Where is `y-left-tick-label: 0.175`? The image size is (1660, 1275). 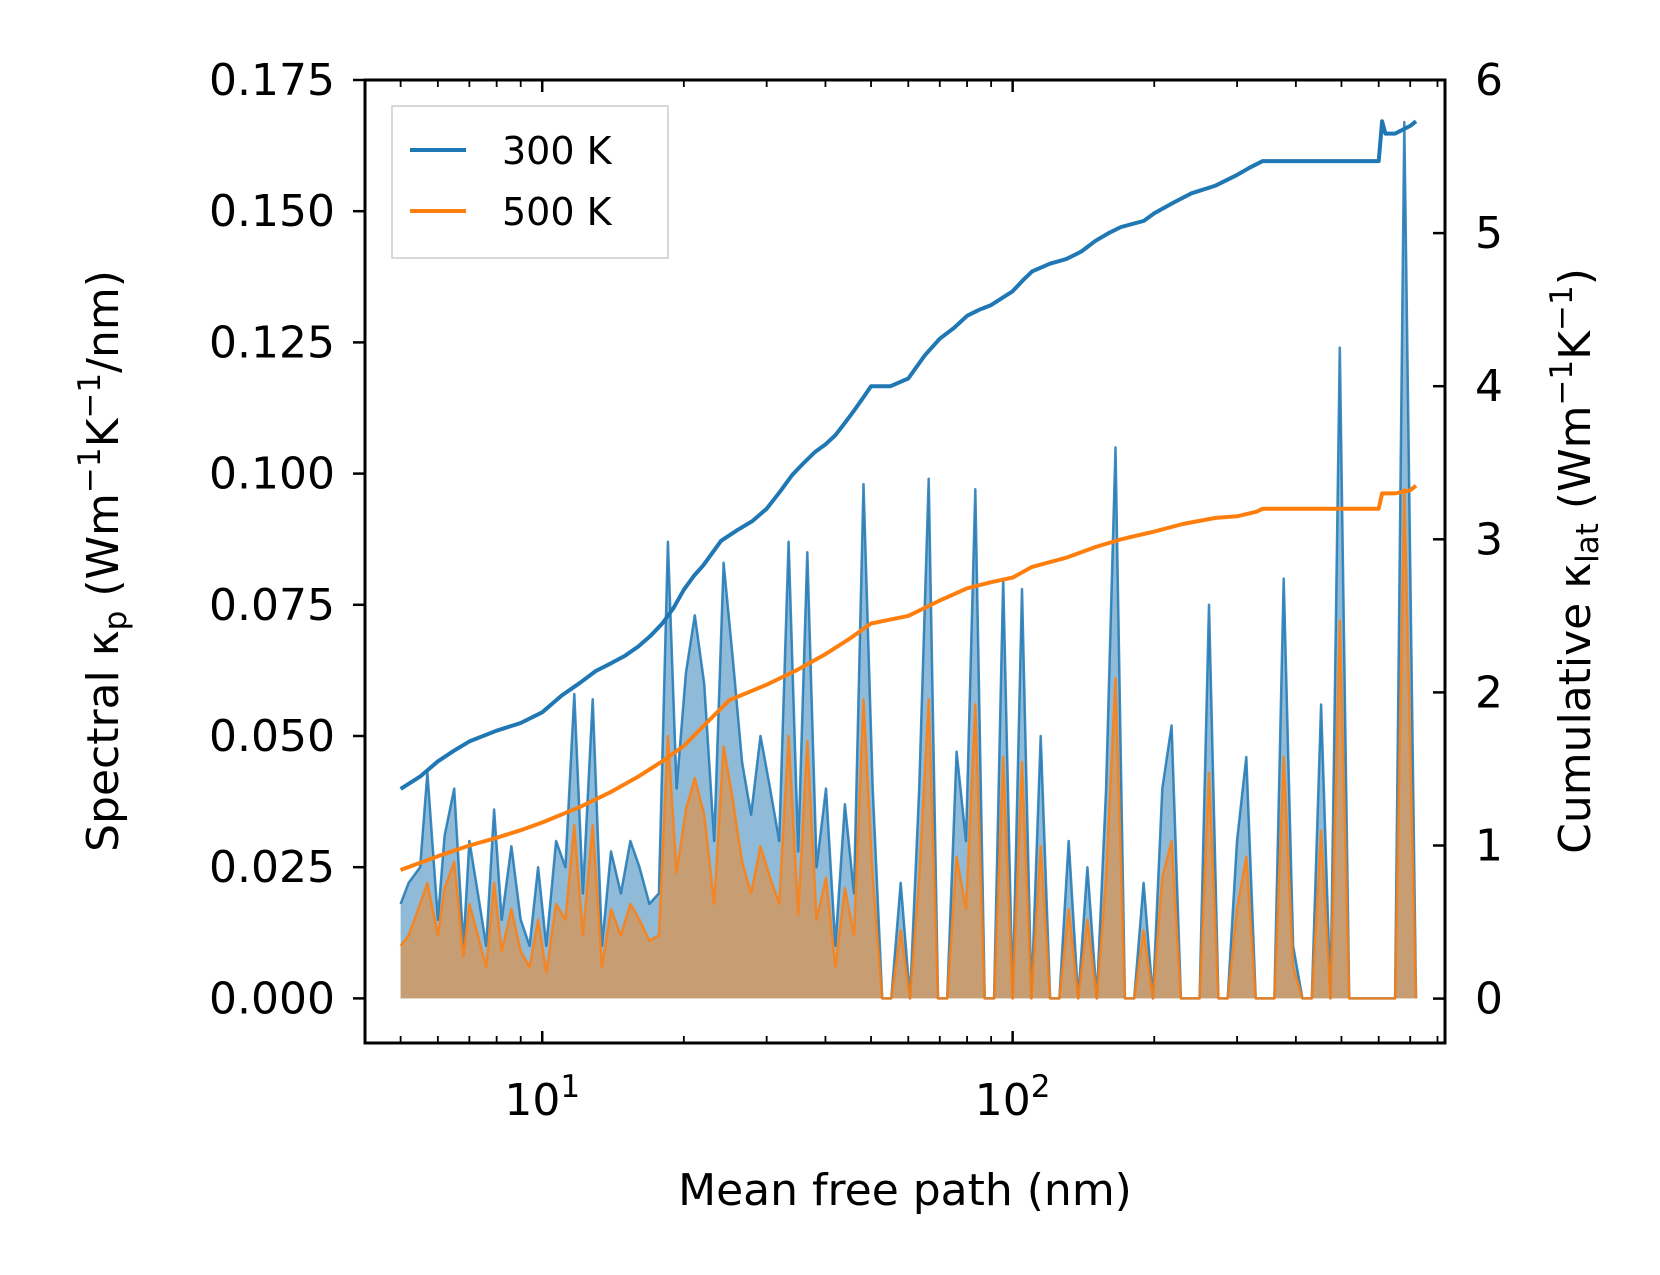 y-left-tick-label: 0.175 is located at coordinates (272, 80).